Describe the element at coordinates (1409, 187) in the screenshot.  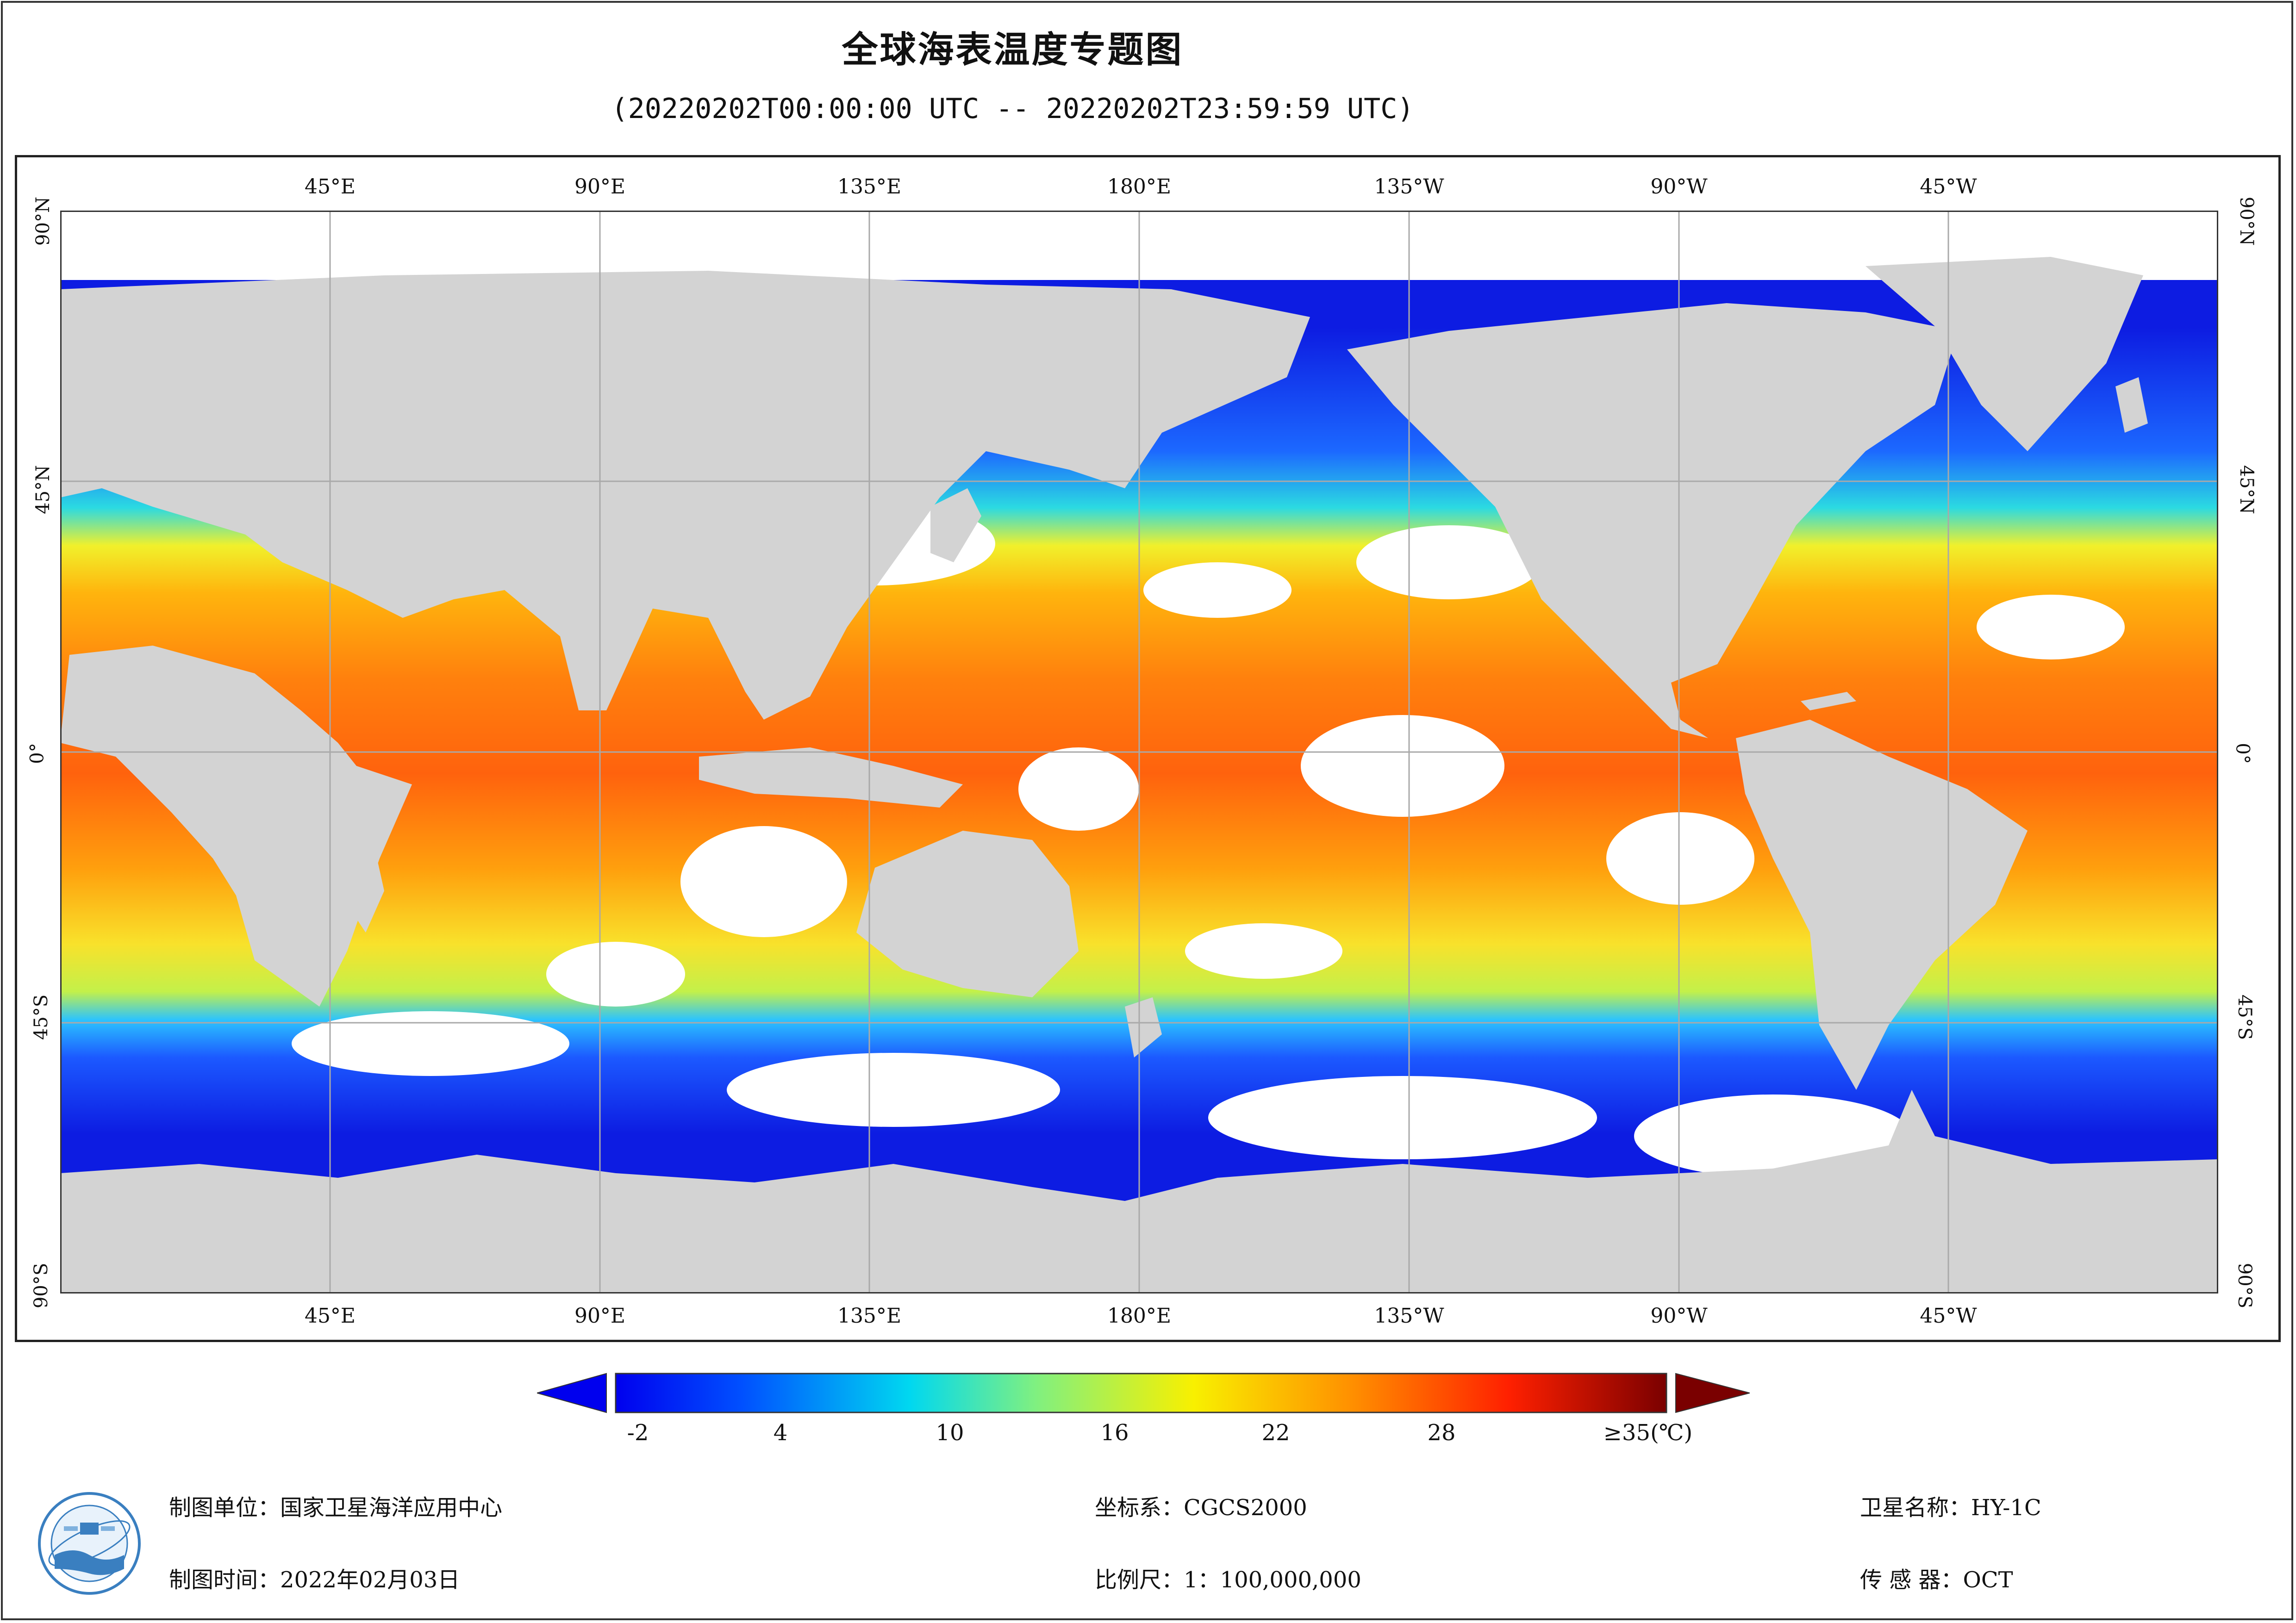
I see `lon-label-top-135w: 135°W` at that location.